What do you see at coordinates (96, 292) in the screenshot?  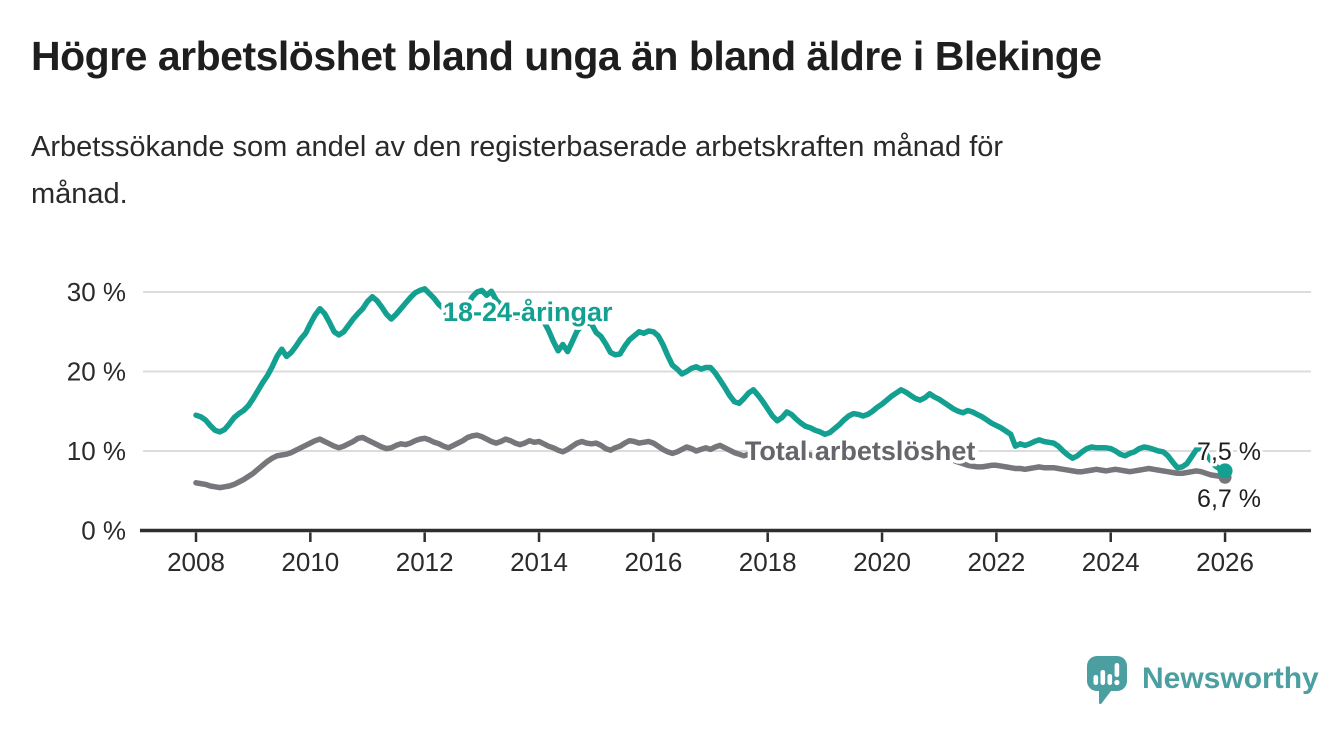 I see `y-tick-label: 30 %` at bounding box center [96, 292].